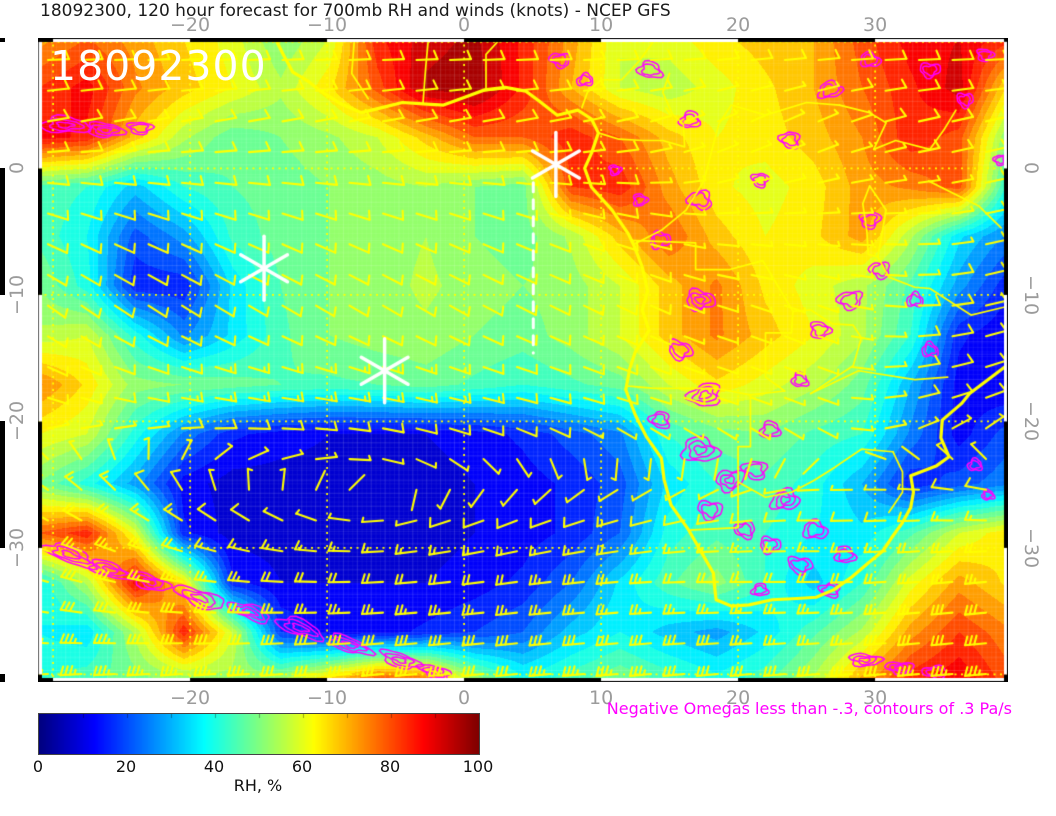 The height and width of the screenshot is (816, 1056). I want to click on lon-tick-top: 10, so click(601, 25).